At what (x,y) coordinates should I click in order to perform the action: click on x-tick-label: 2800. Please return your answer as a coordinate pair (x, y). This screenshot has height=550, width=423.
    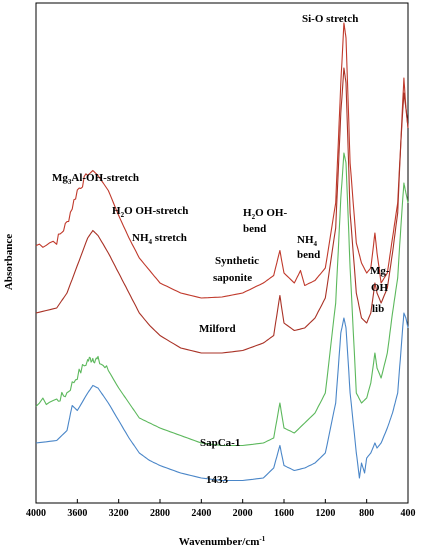
    Looking at the image, I should click on (160, 513).